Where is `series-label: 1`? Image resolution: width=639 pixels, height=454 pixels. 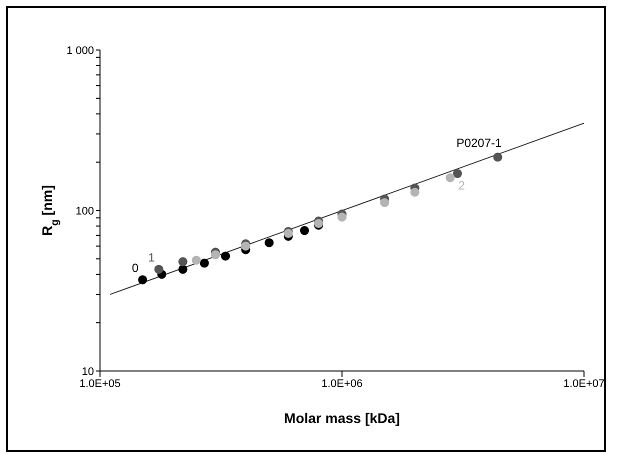 series-label: 1 is located at coordinates (152, 257).